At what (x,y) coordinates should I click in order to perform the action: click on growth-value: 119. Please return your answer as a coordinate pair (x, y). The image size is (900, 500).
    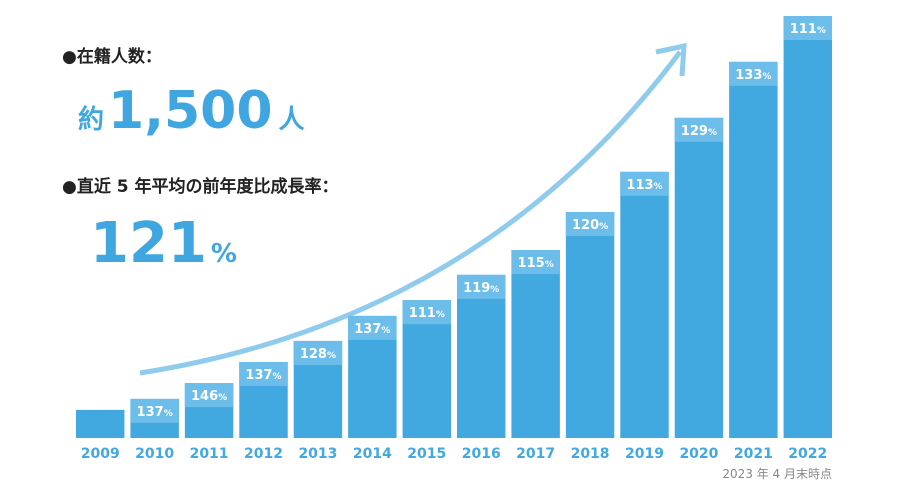
    Looking at the image, I should click on (476, 288).